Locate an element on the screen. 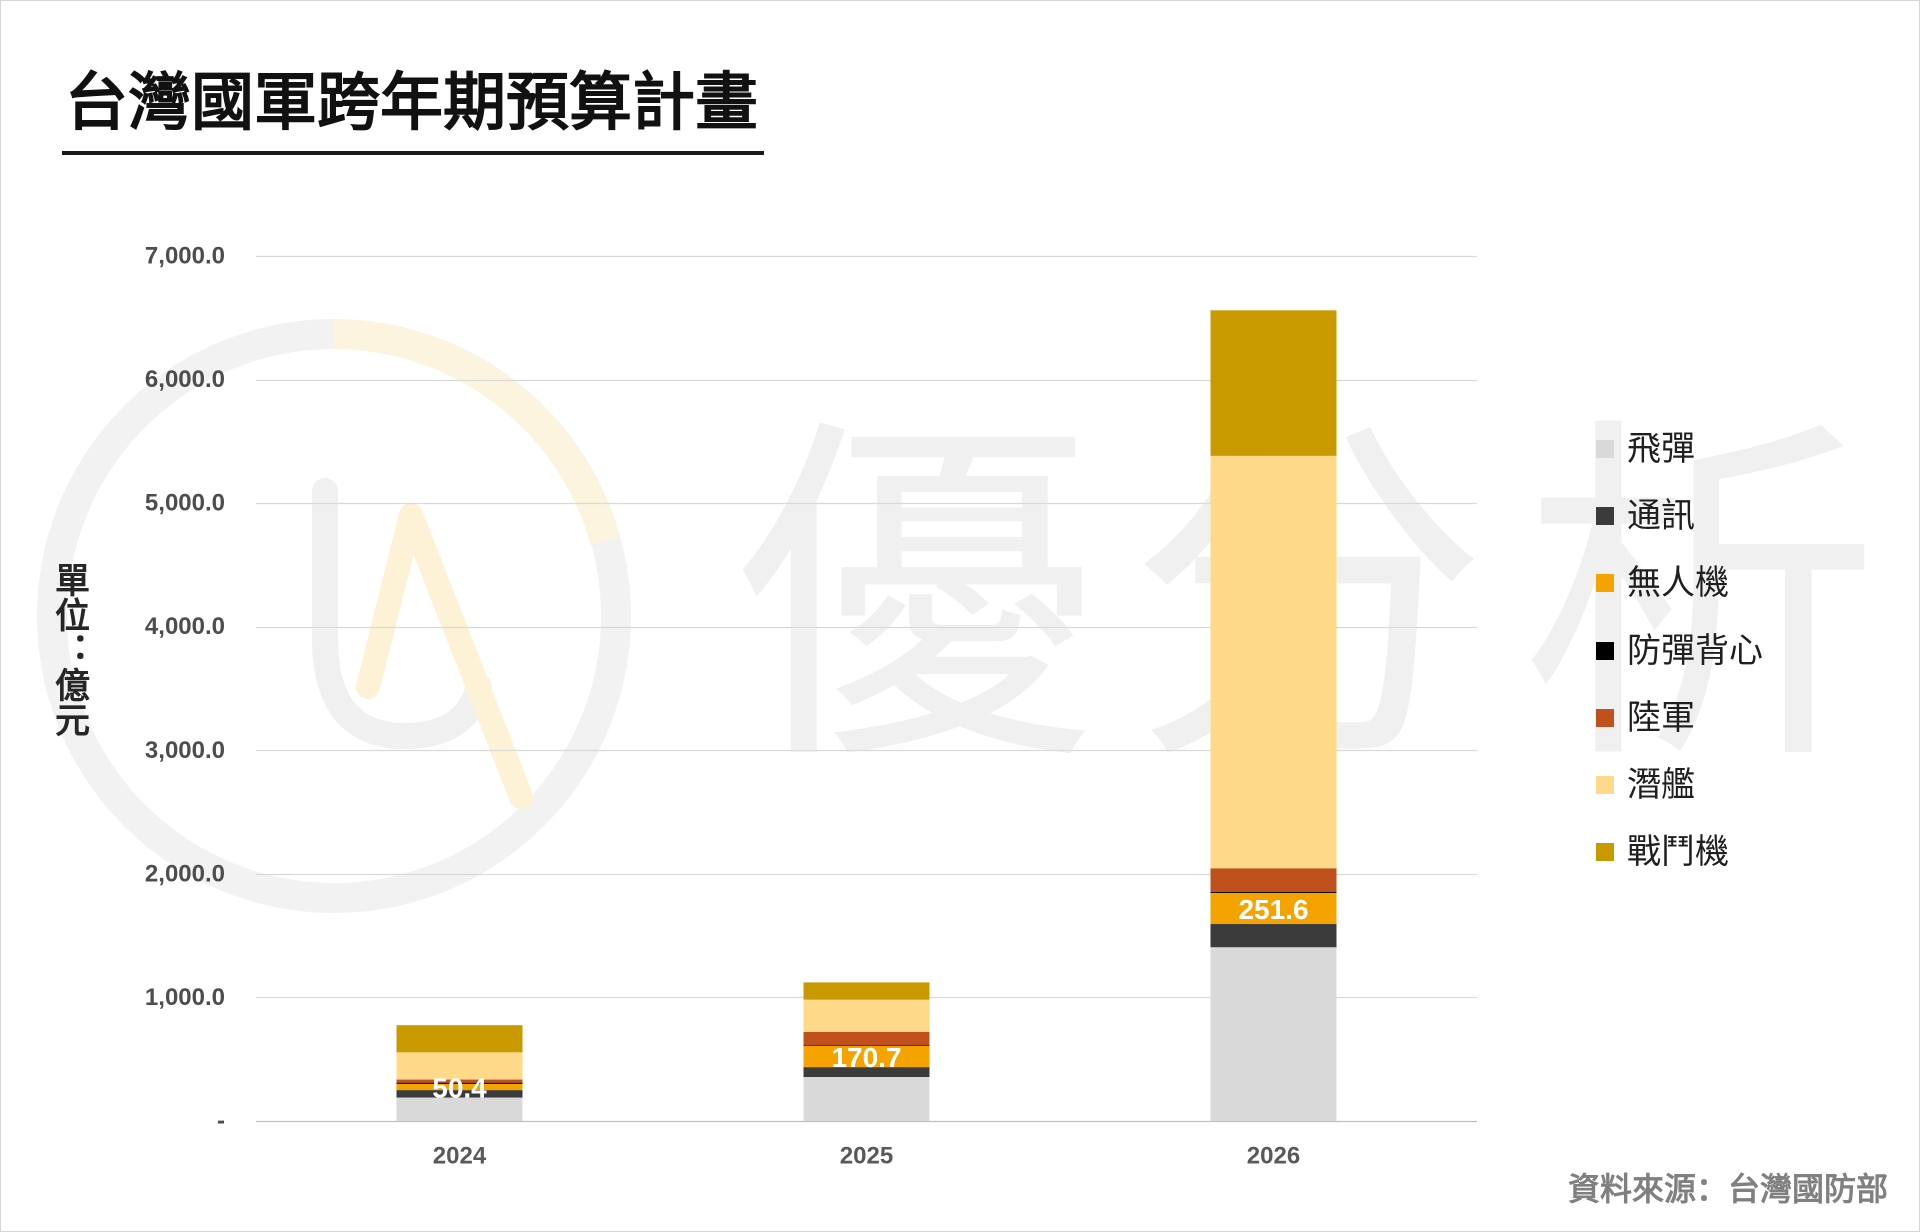 The image size is (1920, 1232). legend-item: 戰鬥機 is located at coordinates (1679, 852).